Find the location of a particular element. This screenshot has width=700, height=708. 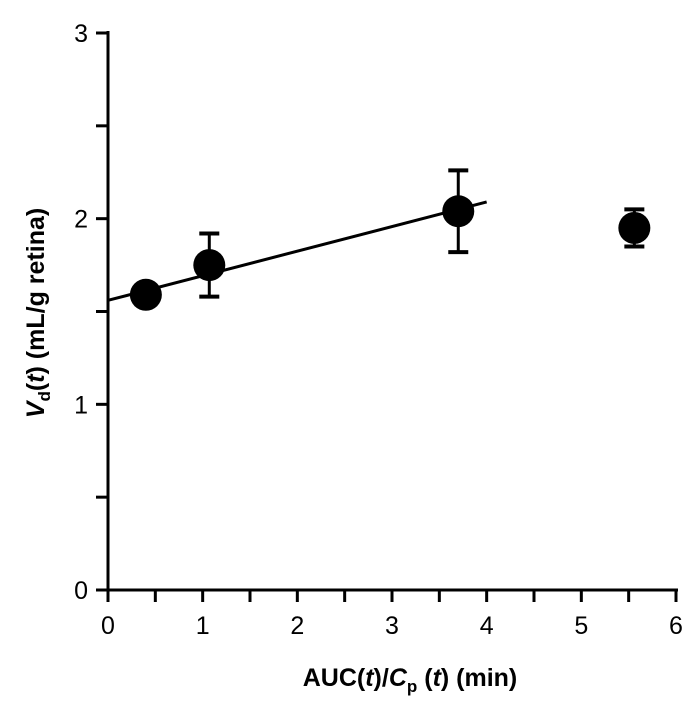

x-tick-label: 6 is located at coordinates (676, 626).